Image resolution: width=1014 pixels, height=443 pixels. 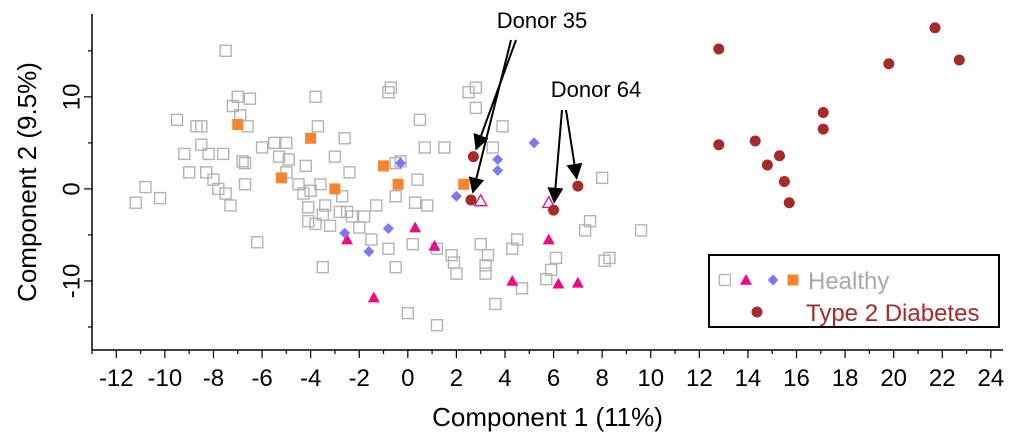 I want to click on x-tick-label: 10, so click(x=650, y=378).